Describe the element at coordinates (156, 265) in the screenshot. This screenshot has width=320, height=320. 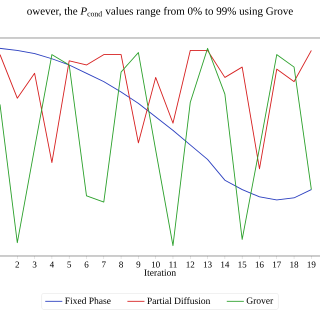
I see `x-tick-label: 10` at that location.